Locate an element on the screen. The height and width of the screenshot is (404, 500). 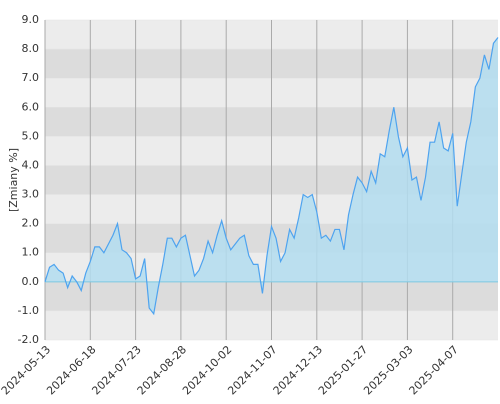
y-tick-label: 1.0 is located at coordinates (31, 252).